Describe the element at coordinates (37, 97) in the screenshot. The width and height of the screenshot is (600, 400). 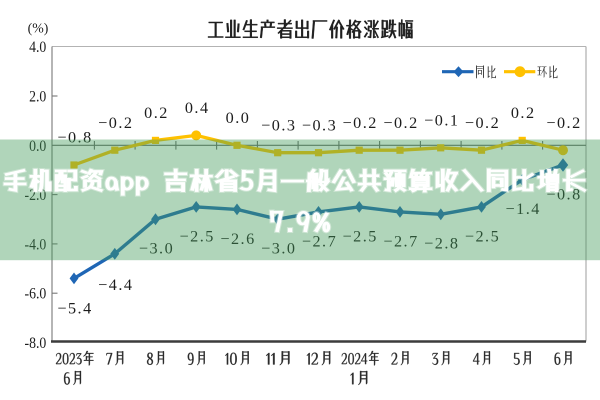
I see `svg-text: 2.0` at that location.